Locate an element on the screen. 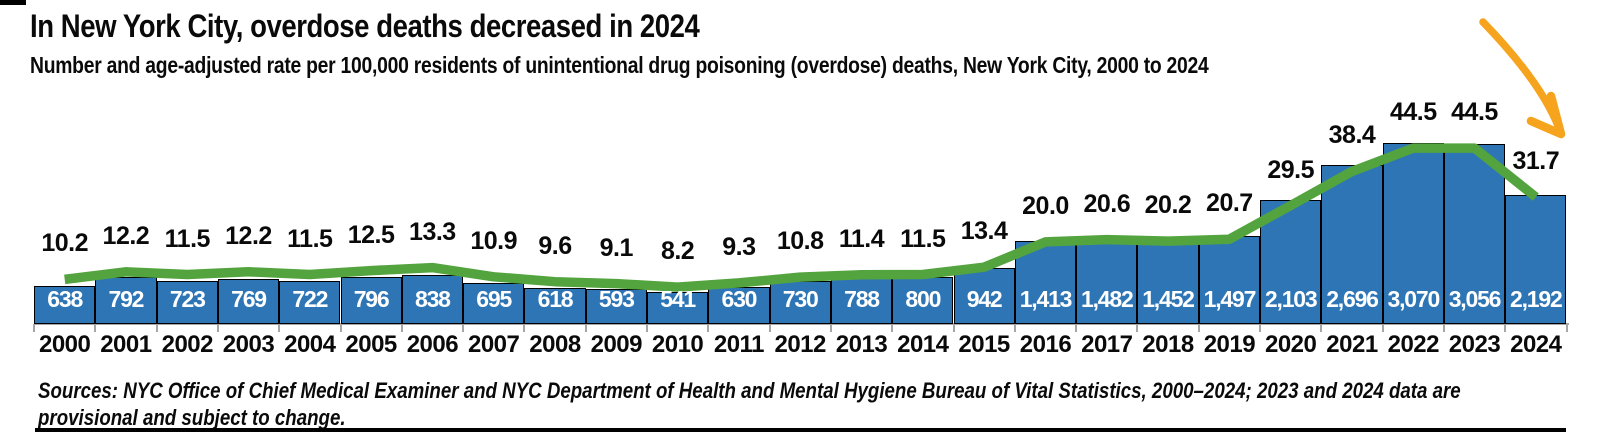  bar-value-label: 618 is located at coordinates (555, 299).